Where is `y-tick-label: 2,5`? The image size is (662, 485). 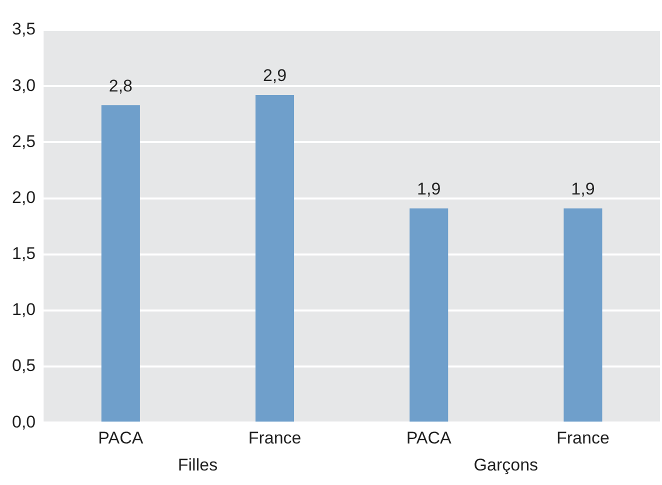
y-tick-label: 2,5 is located at coordinates (24, 141).